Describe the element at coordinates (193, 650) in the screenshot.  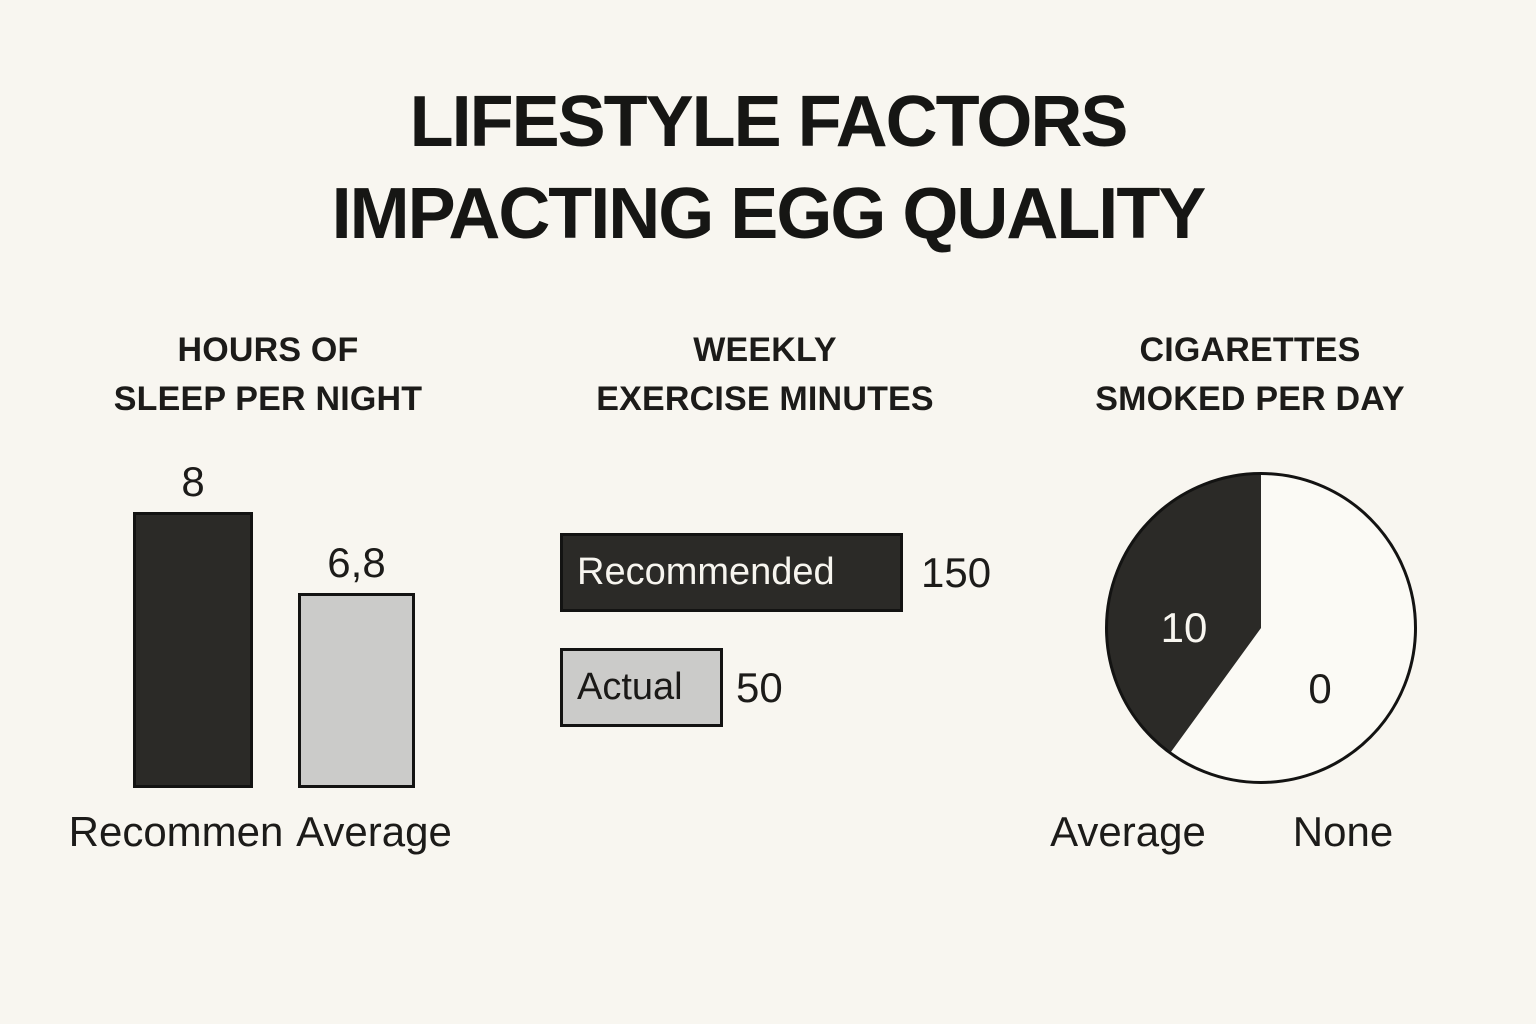
I see `sleep-recommended-bar` at that location.